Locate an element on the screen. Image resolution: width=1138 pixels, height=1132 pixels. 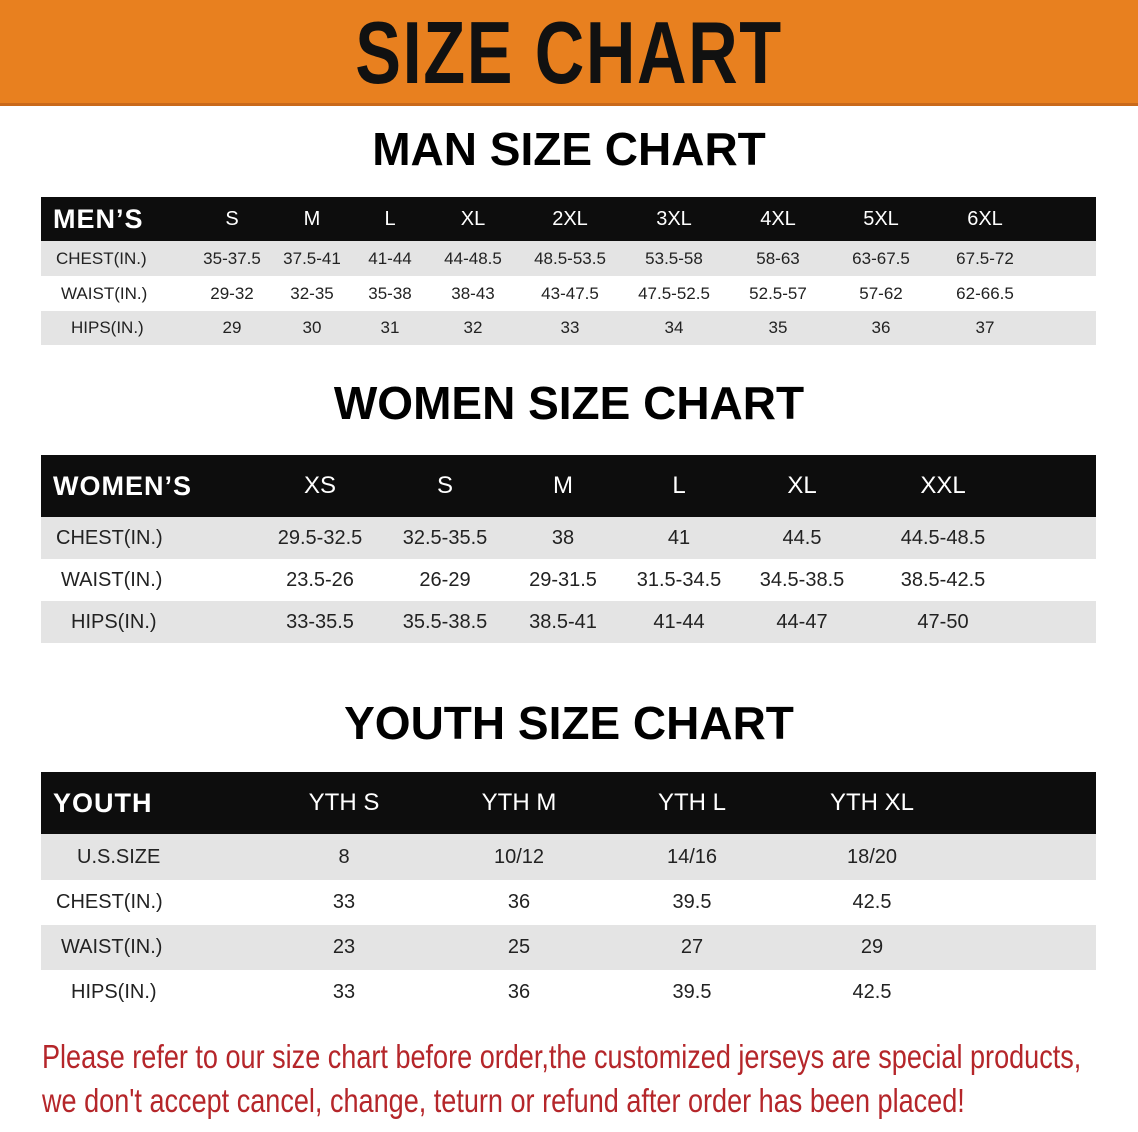
table-cell: 14/16 is located at coordinates (692, 857).